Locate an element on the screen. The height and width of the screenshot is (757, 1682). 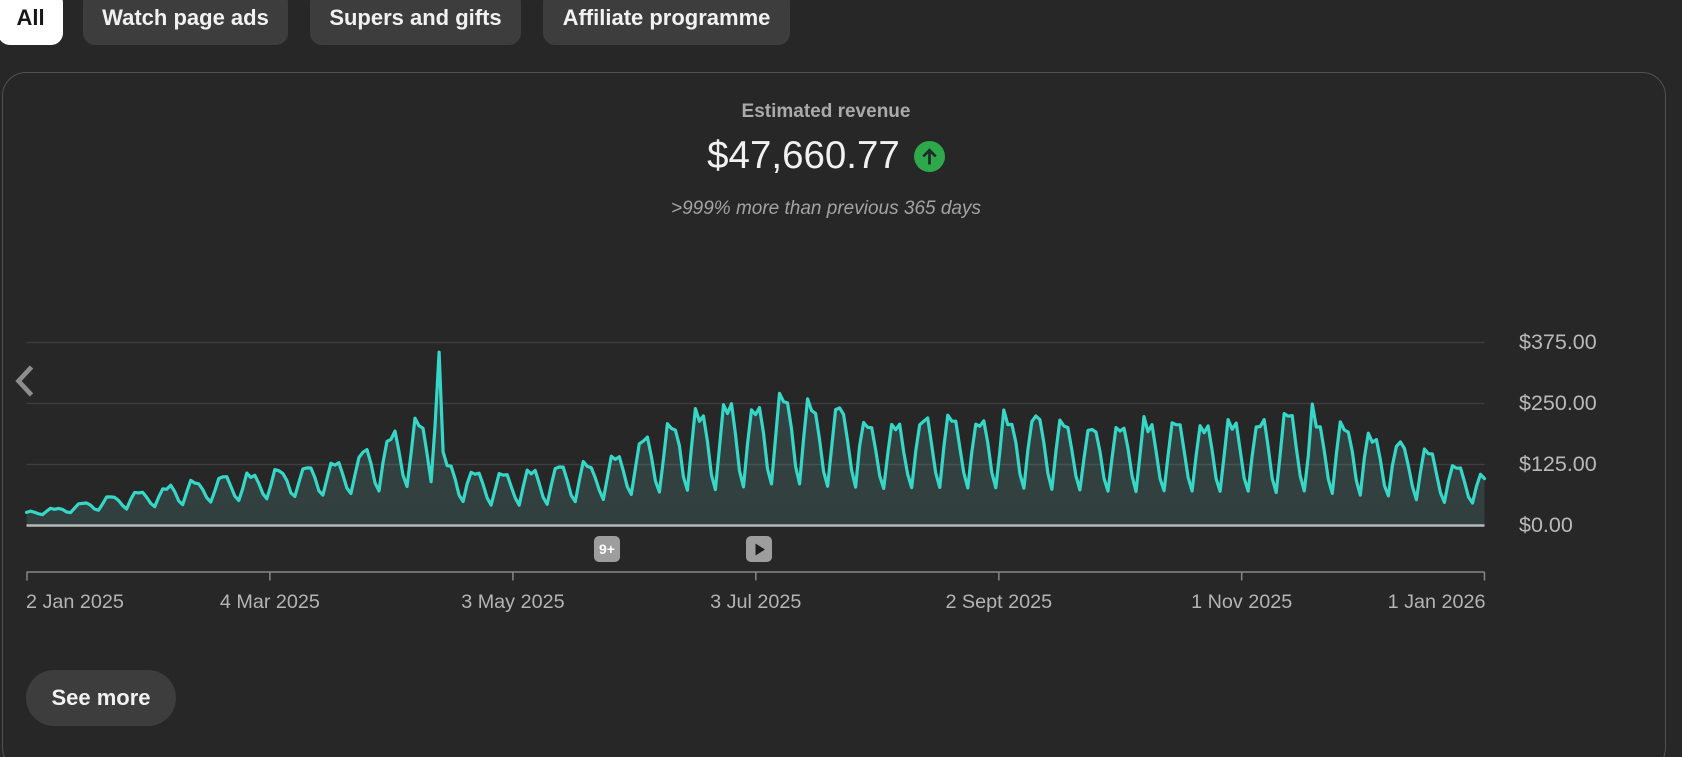
svg-text: 1 Jan 2026 is located at coordinates (1437, 602).